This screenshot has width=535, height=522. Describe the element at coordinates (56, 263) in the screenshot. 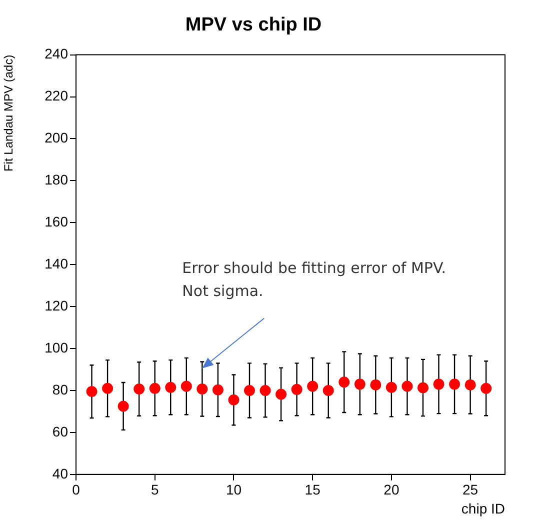

I see `y-tick-label: 140` at that location.